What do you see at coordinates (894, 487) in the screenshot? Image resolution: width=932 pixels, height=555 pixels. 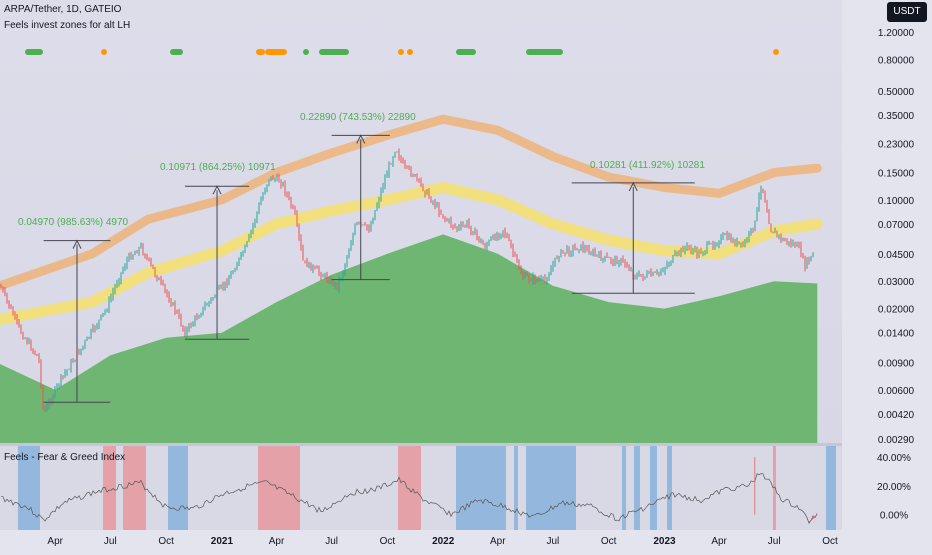 I see `index-tick-label: 20.00%` at bounding box center [894, 487].